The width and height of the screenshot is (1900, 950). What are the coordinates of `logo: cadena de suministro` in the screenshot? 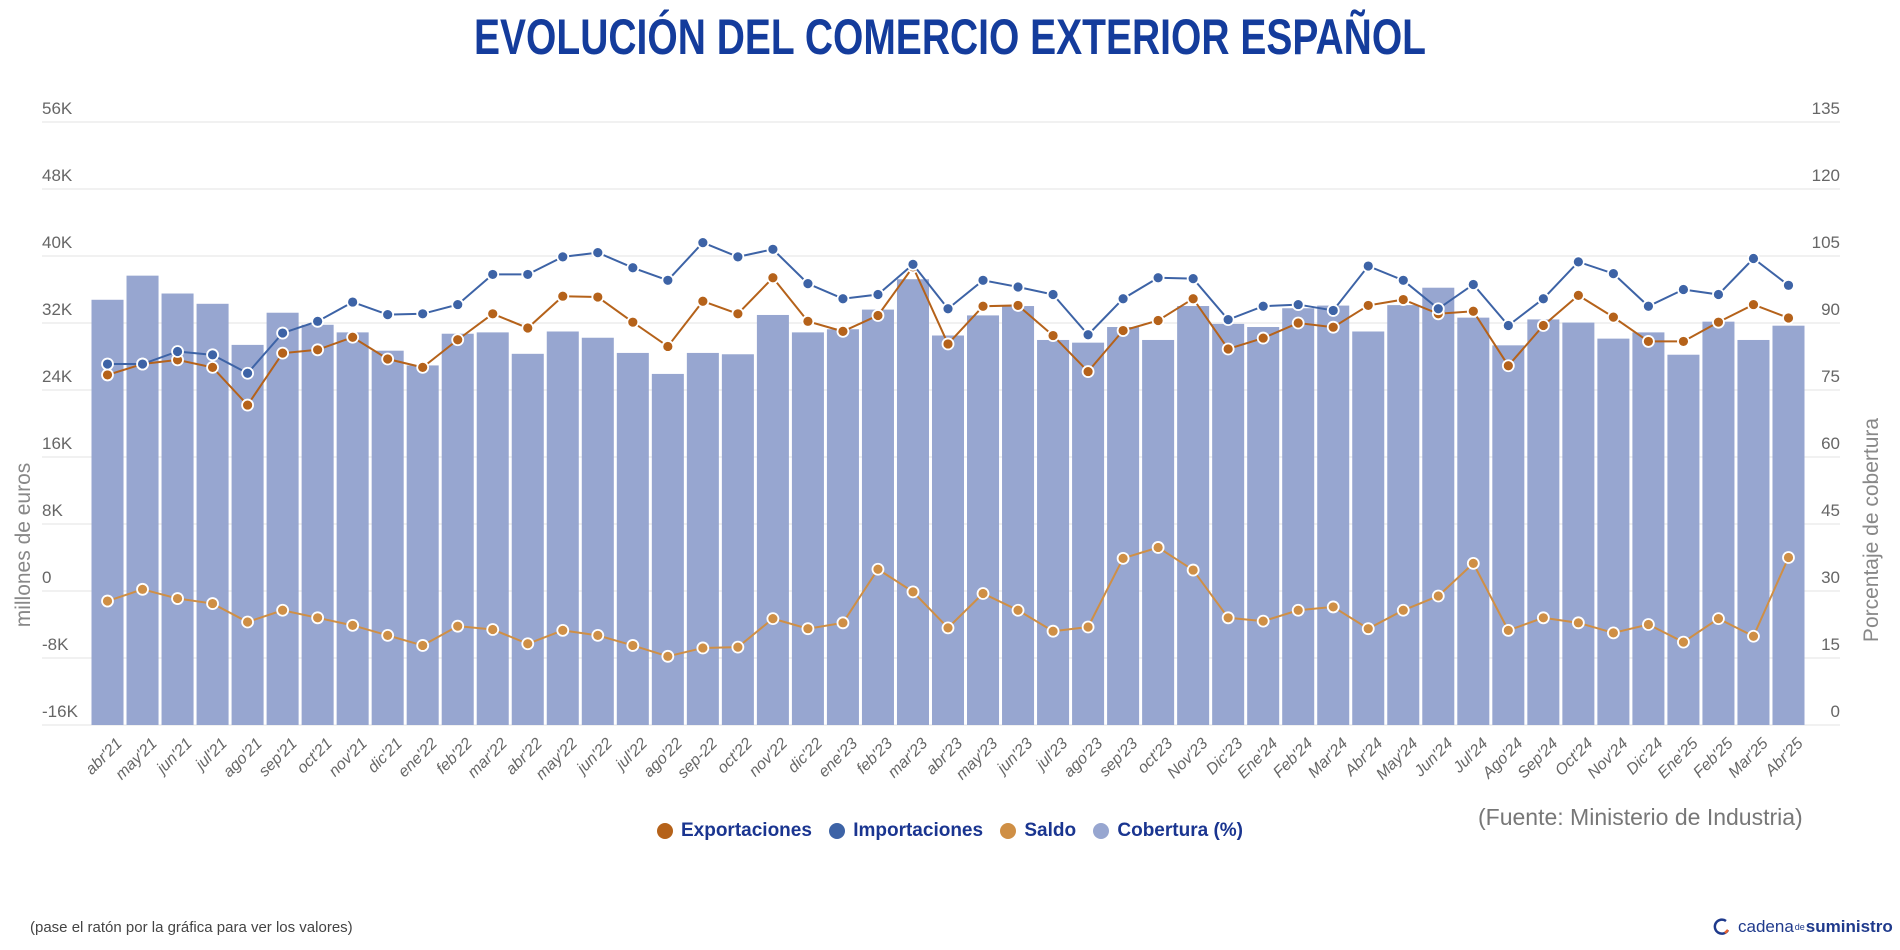 It's located at (1802, 927).